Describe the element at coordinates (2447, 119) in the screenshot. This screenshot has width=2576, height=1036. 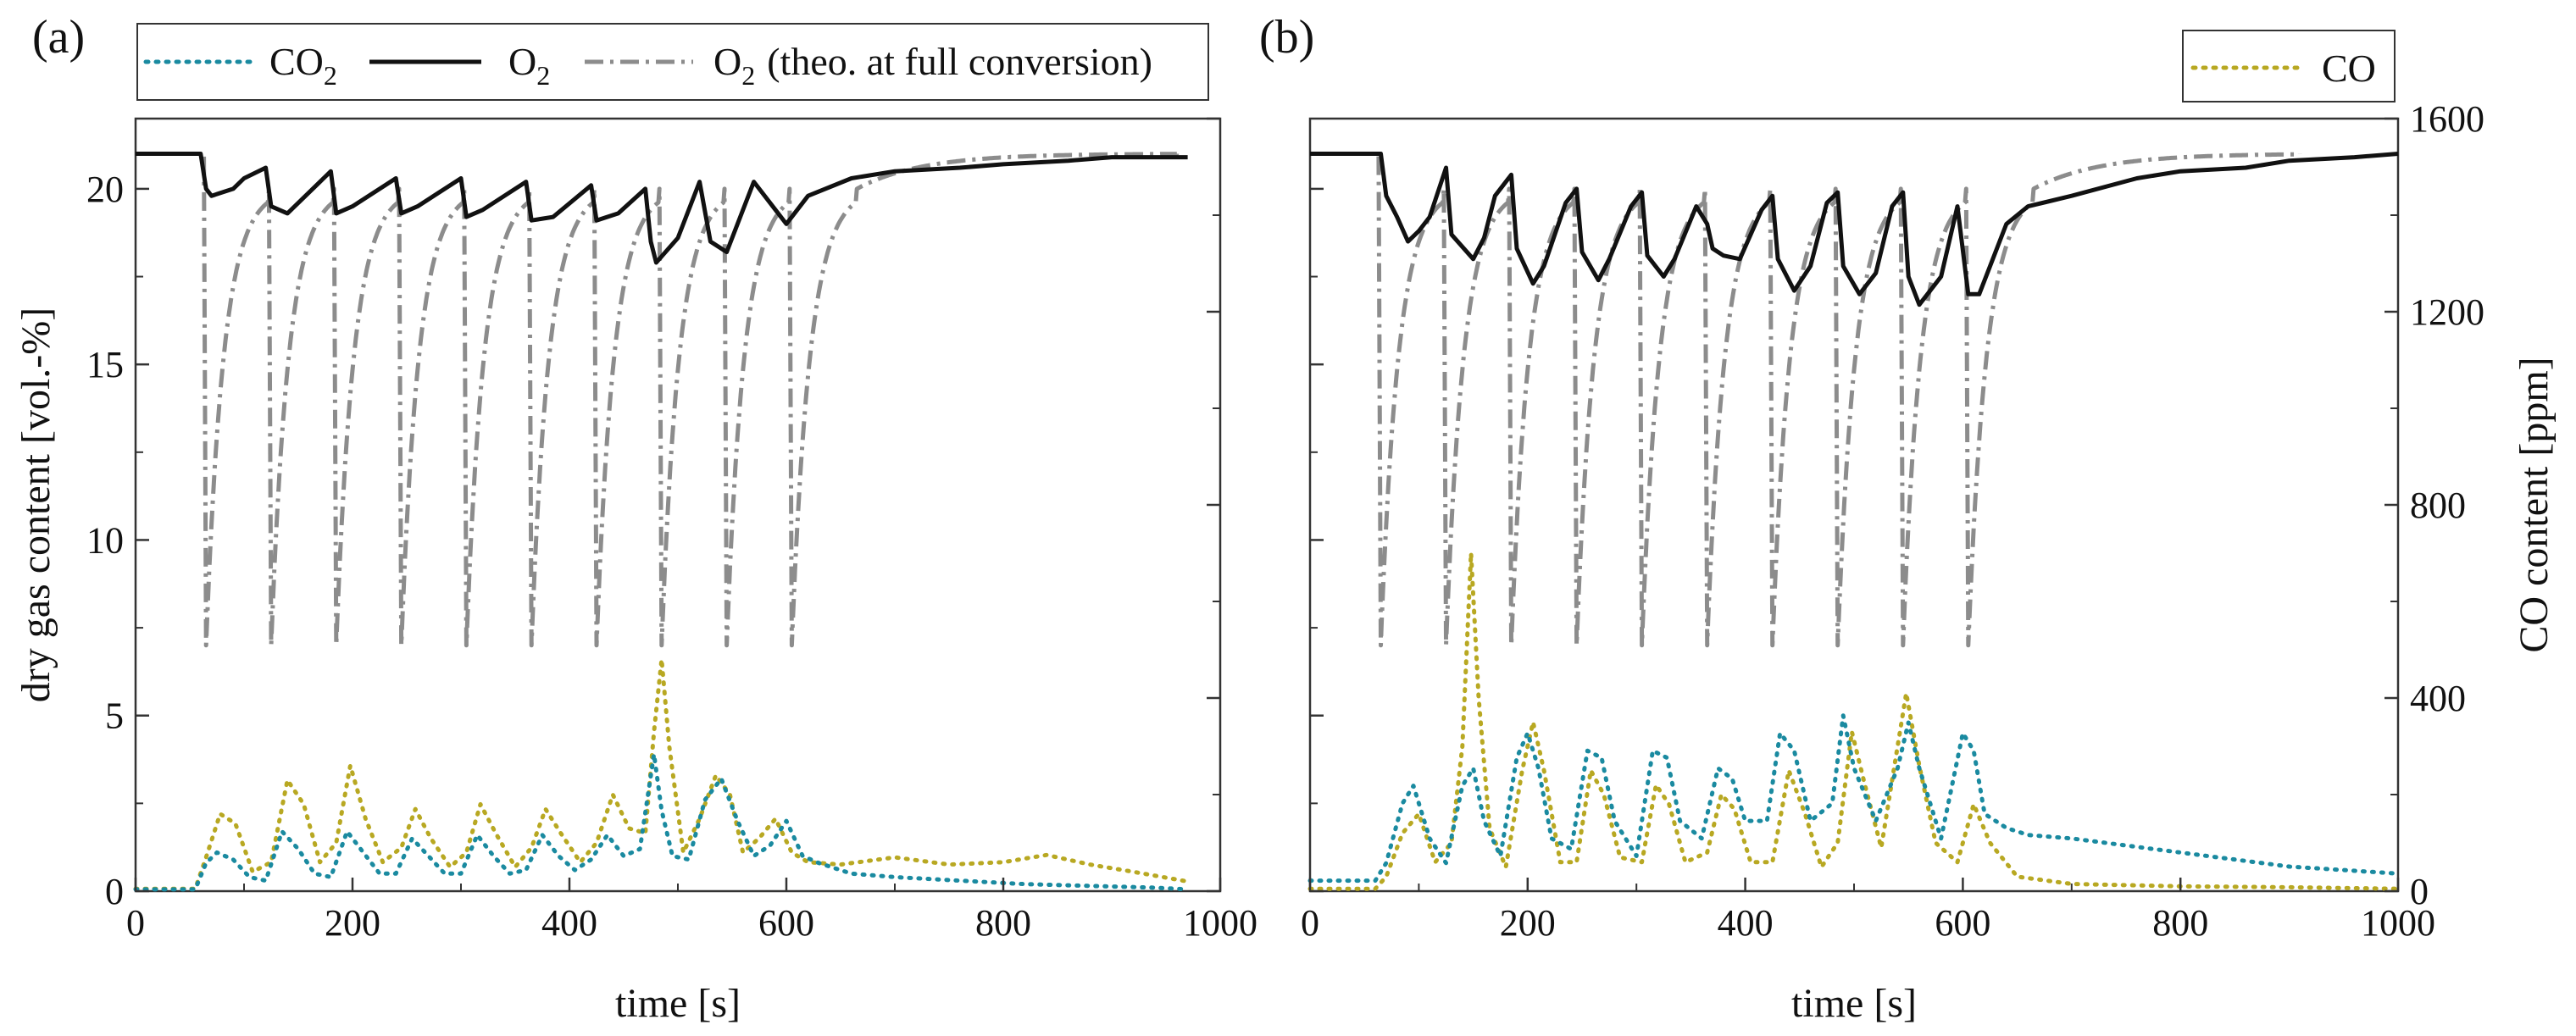
I see `y2-tick-label: 1600` at that location.